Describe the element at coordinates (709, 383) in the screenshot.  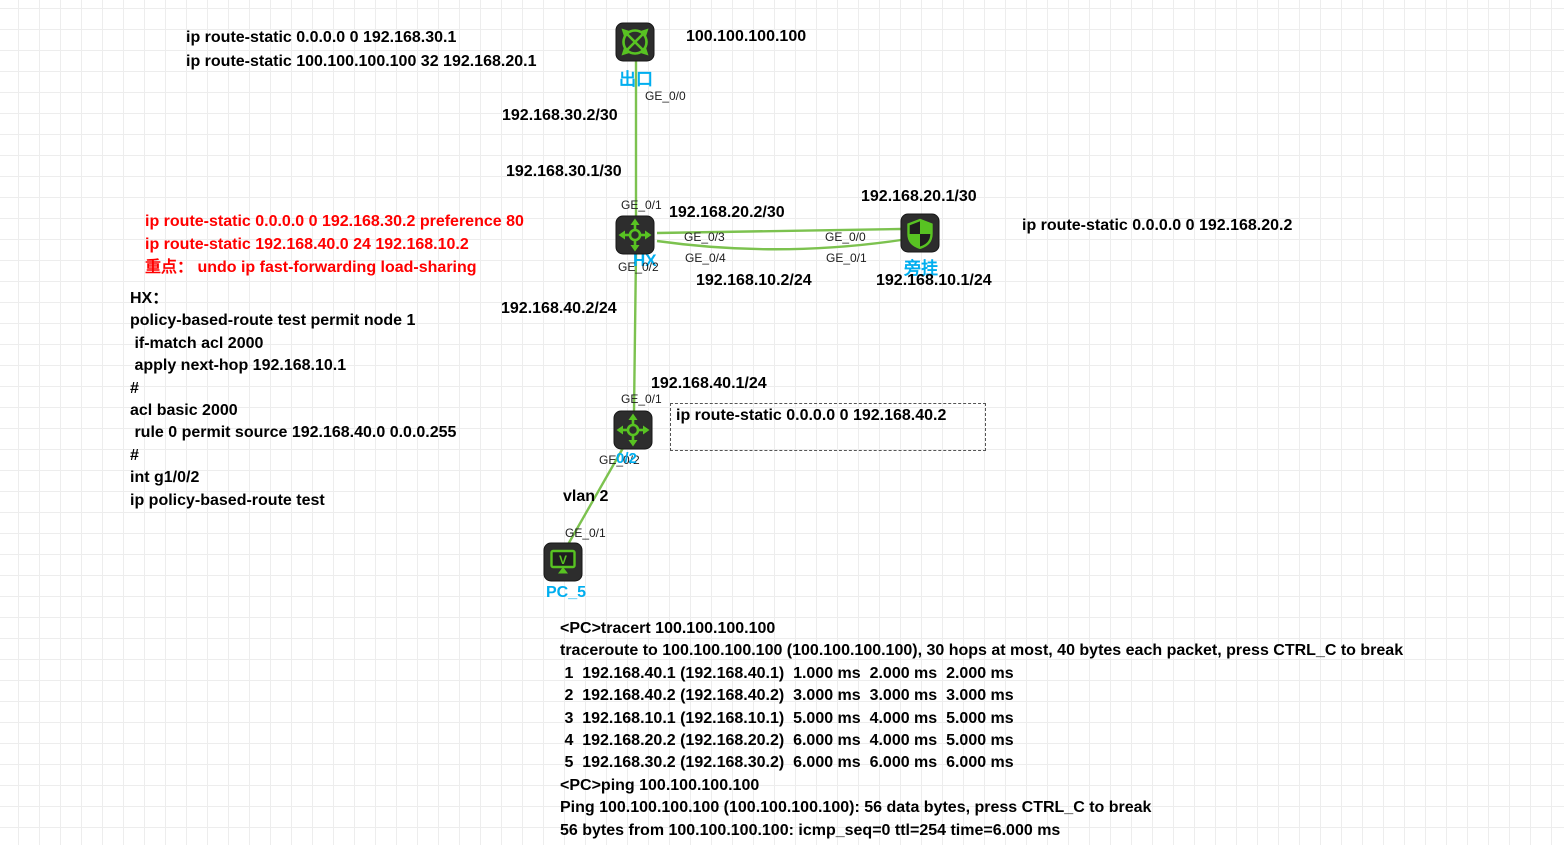
I see `ip-label-40-1: 192.168.40.1/24` at that location.